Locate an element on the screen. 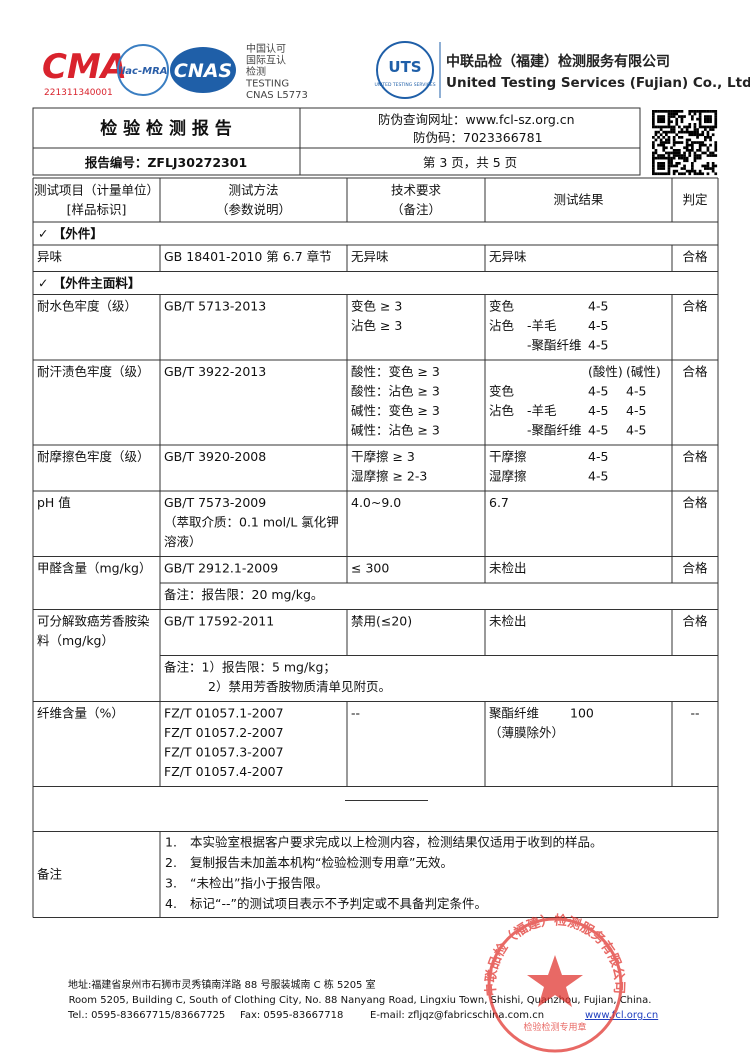 The height and width of the screenshot is (1060, 750). fax: Fax: 0595-83667718 is located at coordinates (291, 1015).